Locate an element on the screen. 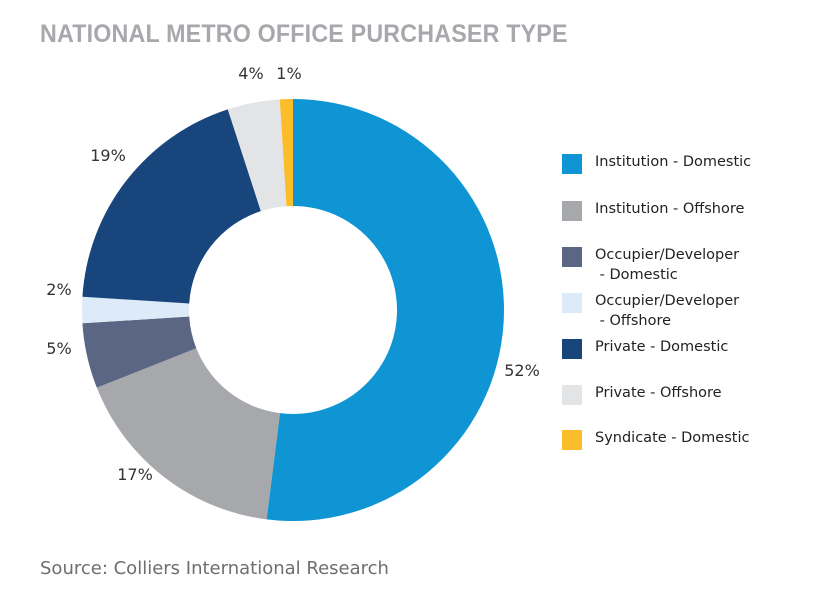  chart-title: NATIONAL METRO OFFICE PURCHASER TYPE is located at coordinates (304, 34).